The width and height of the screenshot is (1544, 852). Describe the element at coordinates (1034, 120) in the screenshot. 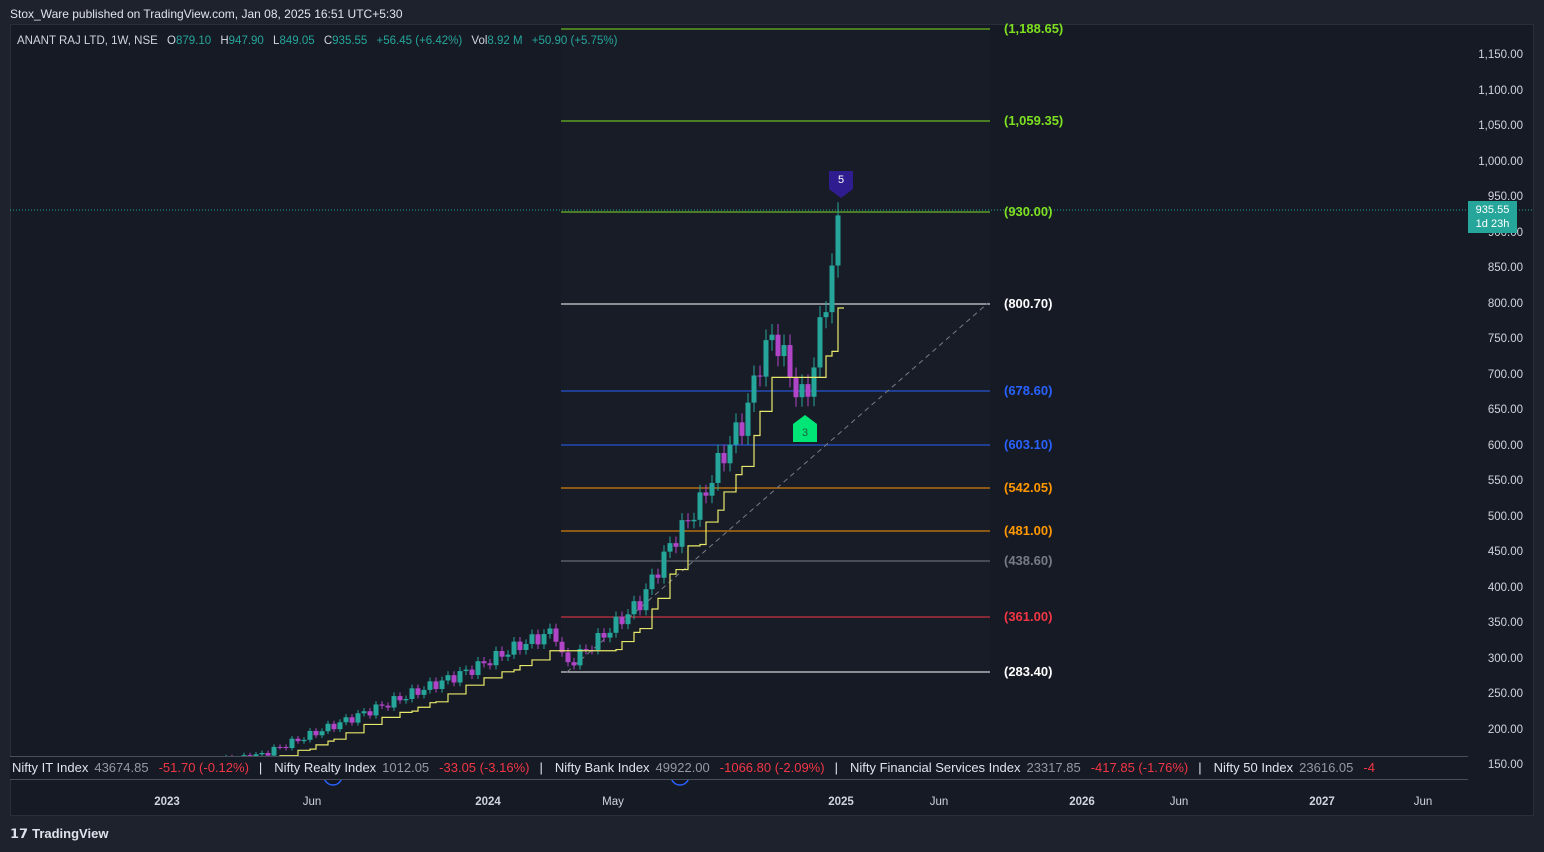

I see `fib-level-label: (1,059.35)` at that location.